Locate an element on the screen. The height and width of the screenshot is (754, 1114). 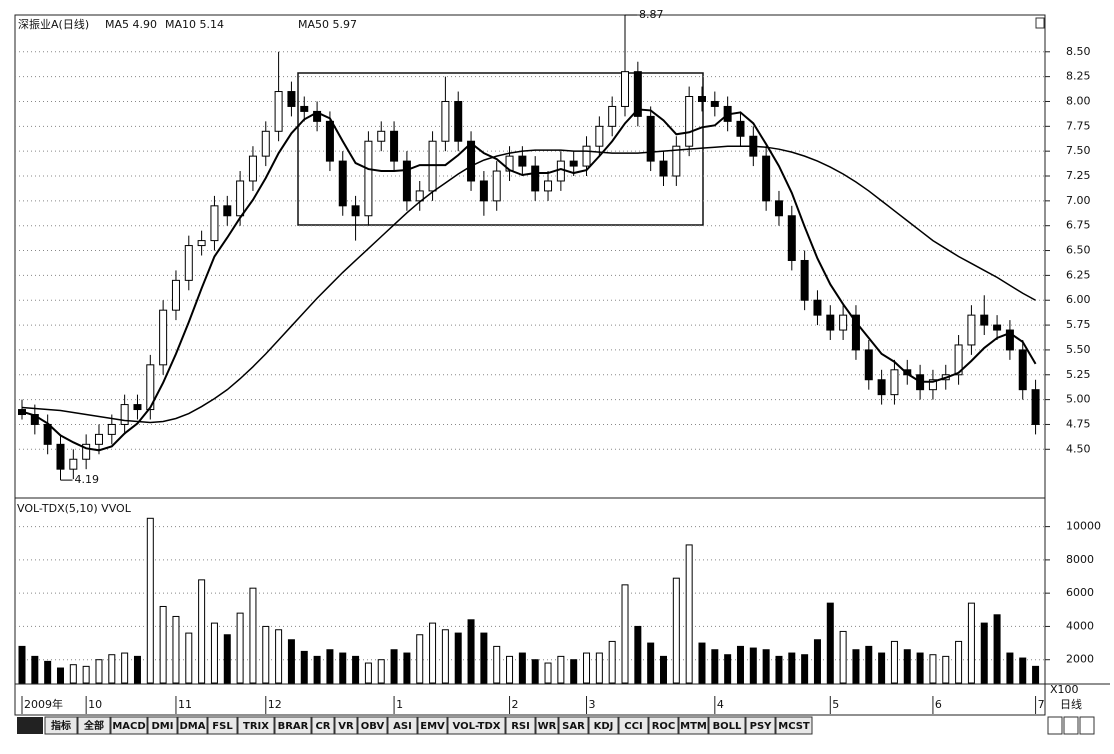
y-tick-label: 8.00 is located at coordinates (1078, 100).